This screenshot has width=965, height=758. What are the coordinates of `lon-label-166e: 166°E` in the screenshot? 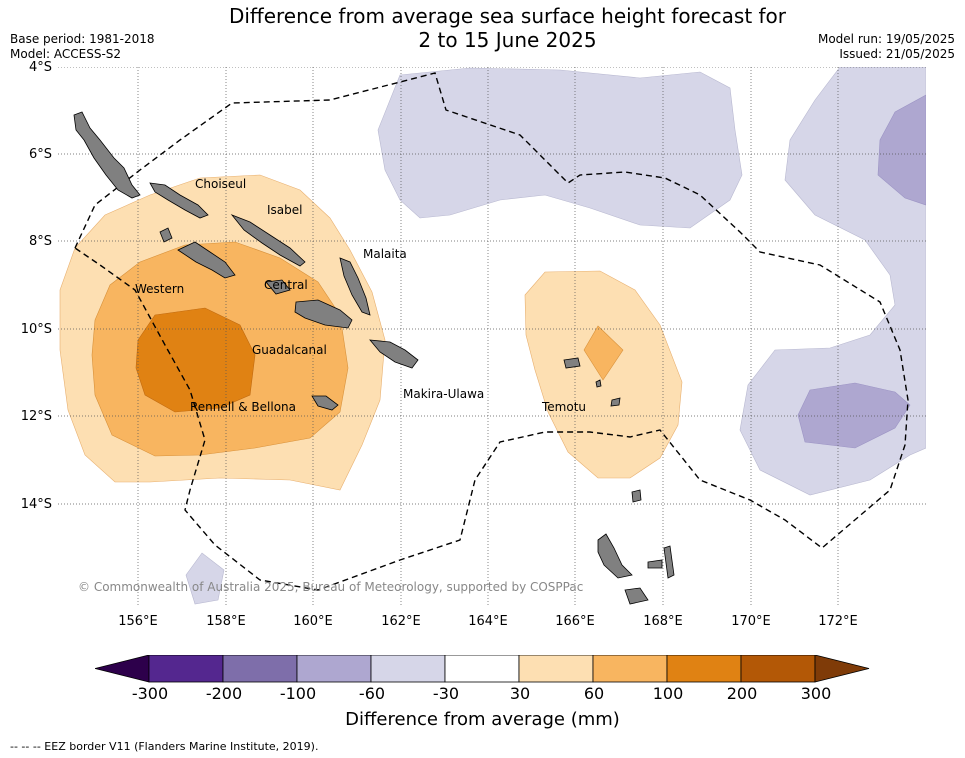 It's located at (575, 621).